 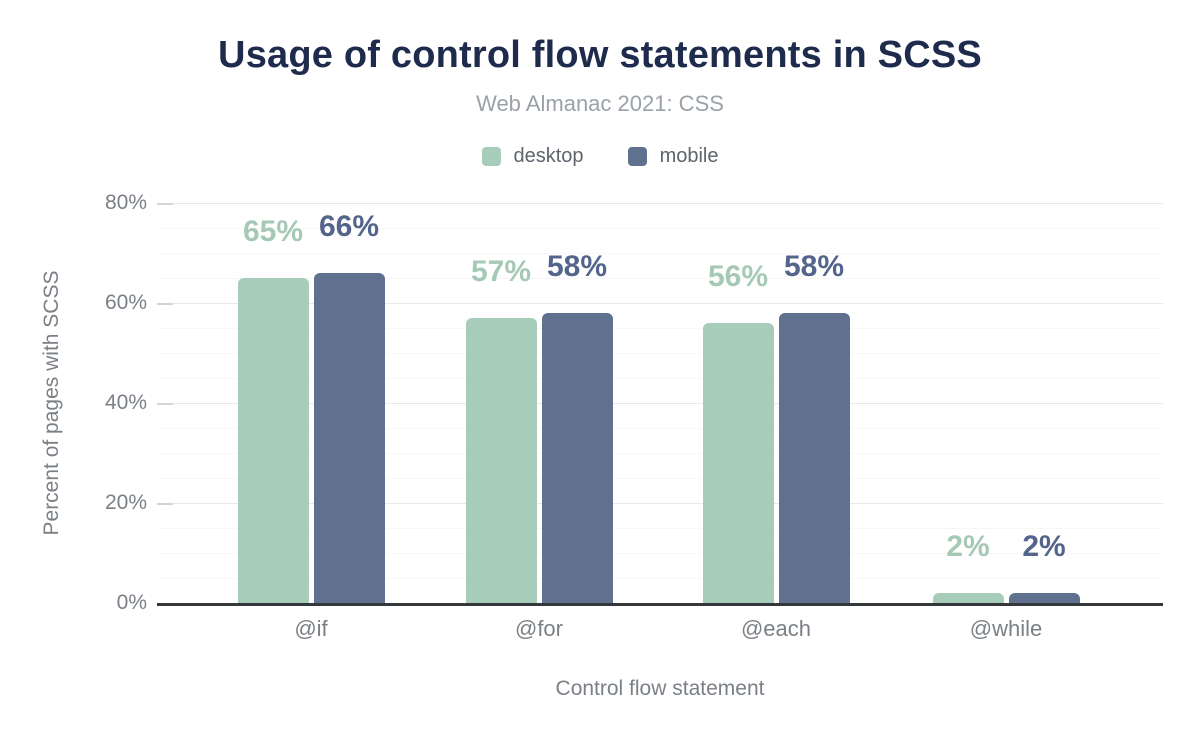 What do you see at coordinates (273, 231) in the screenshot?
I see `value-label-desktop-if: 65%` at bounding box center [273, 231].